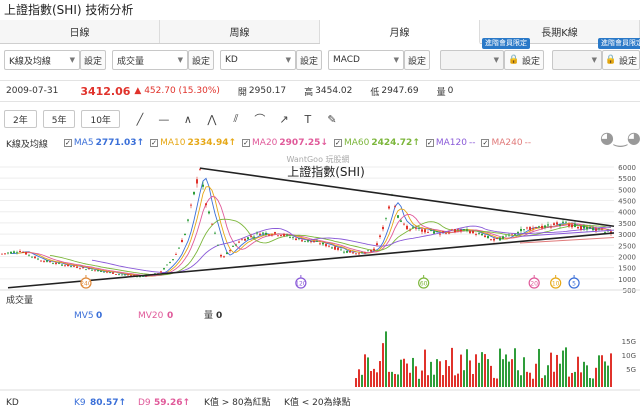 The width and height of the screenshot is (640, 409). I want to click on main-settings-button: 設定, so click(93, 60).